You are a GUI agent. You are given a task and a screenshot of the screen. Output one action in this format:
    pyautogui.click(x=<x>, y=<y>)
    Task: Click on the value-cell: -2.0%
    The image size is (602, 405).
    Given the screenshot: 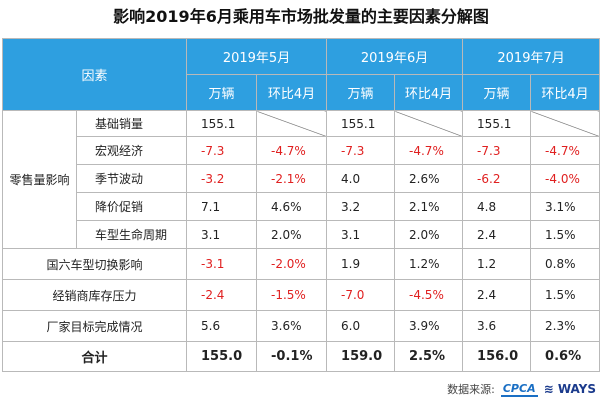 What is the action you would take?
    pyautogui.click(x=292, y=264)
    